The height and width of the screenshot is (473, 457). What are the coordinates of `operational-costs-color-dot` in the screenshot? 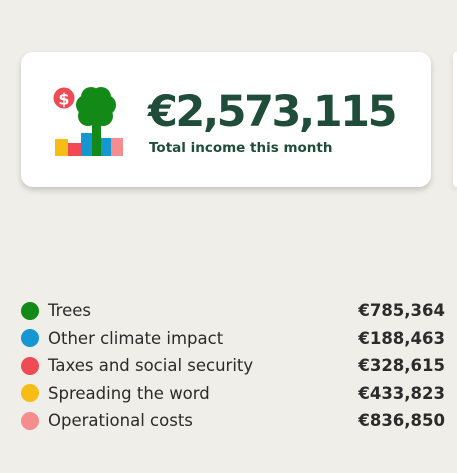 It's located at (30, 420).